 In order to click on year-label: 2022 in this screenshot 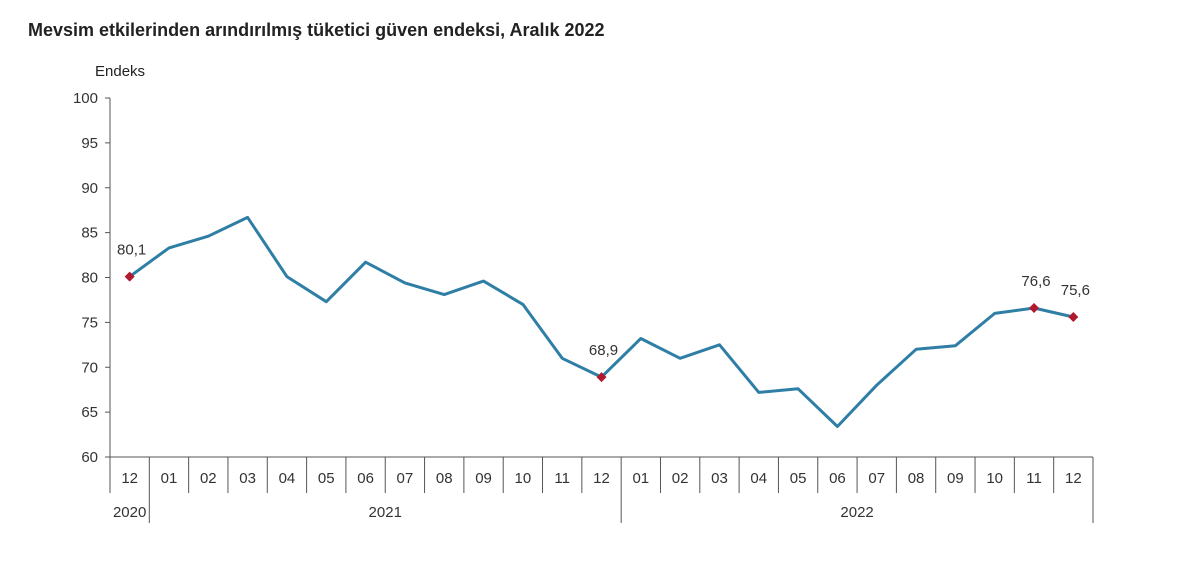, I will do `click(856, 512)`.